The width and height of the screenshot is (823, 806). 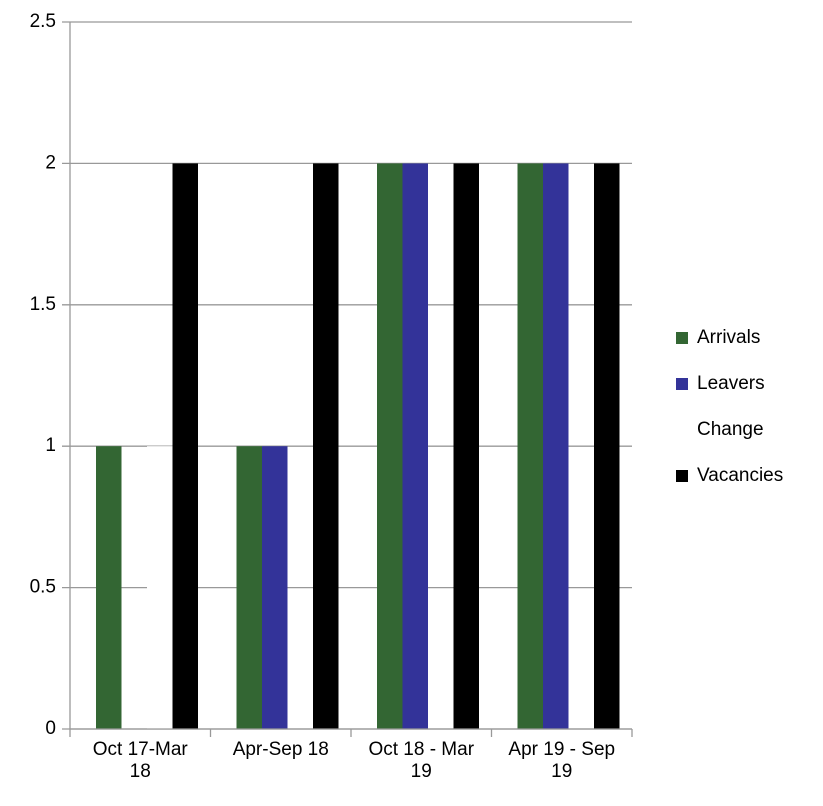 What do you see at coordinates (43, 21) in the screenshot?
I see `y-tick-label: 2.5` at bounding box center [43, 21].